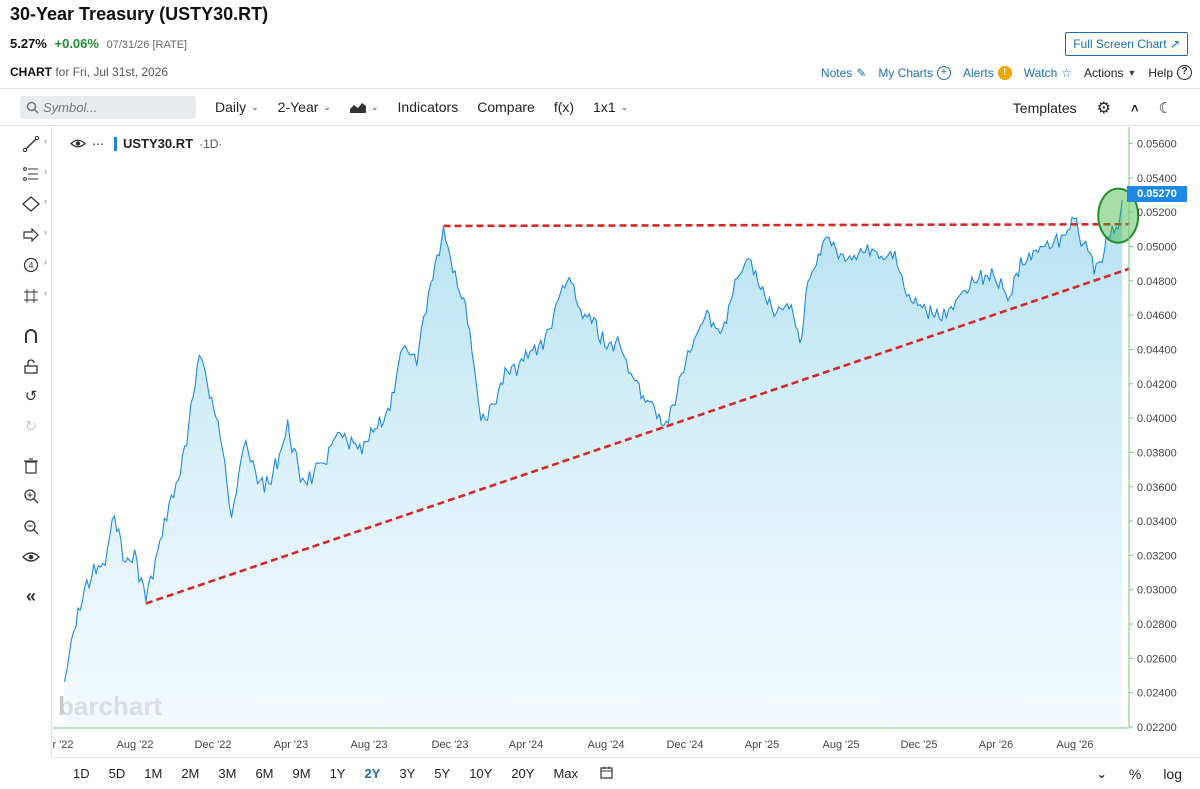 This screenshot has width=1200, height=789. I want to click on y-tick-label: 0.04600, so click(1157, 316).